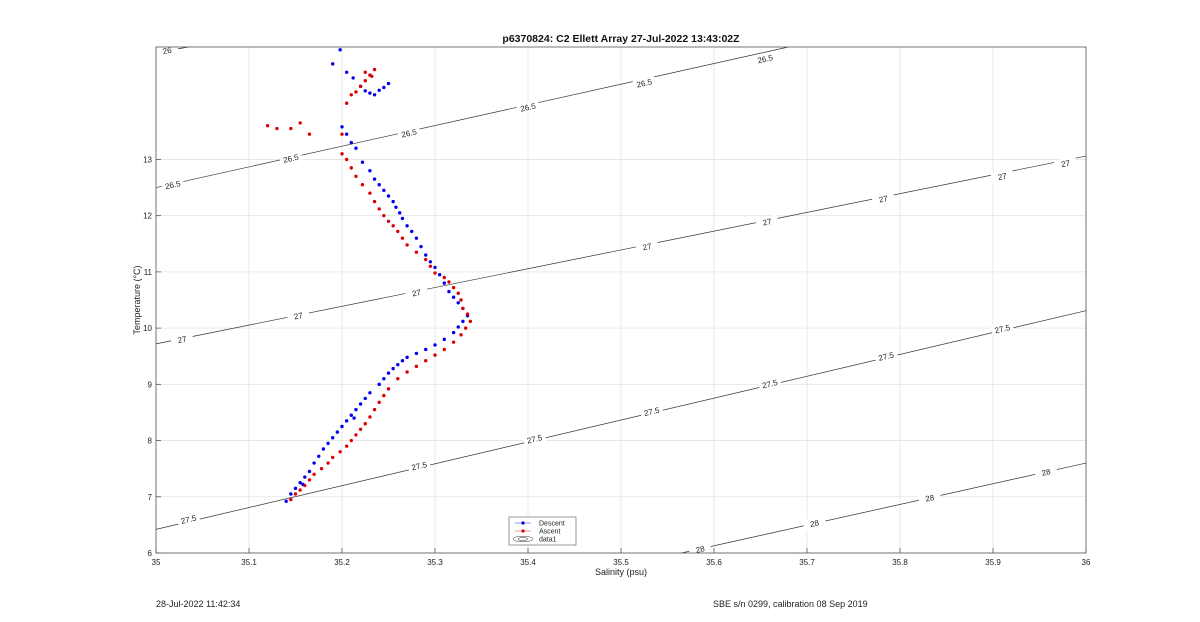 The image size is (1200, 622). I want to click on legend-contour-icon, so click(523, 539).